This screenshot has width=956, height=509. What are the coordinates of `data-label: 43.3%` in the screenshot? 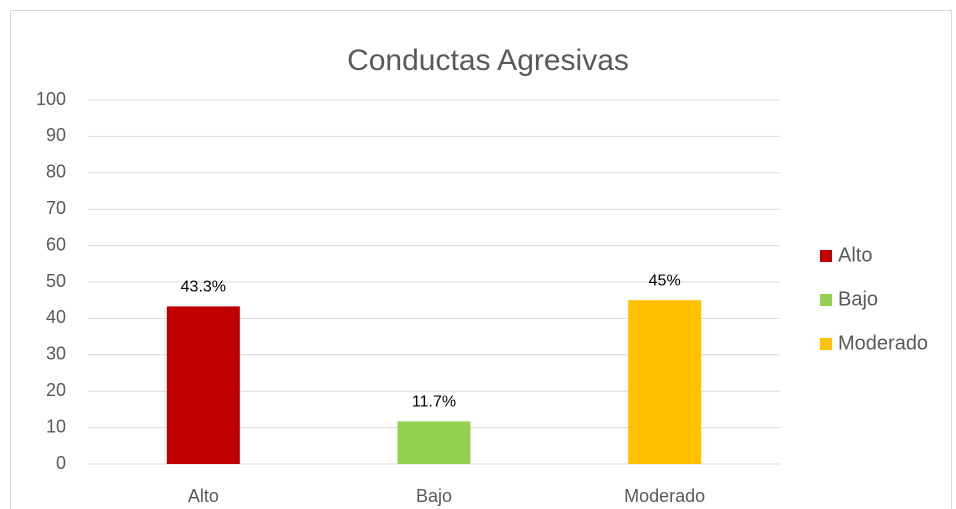 It's located at (203, 287).